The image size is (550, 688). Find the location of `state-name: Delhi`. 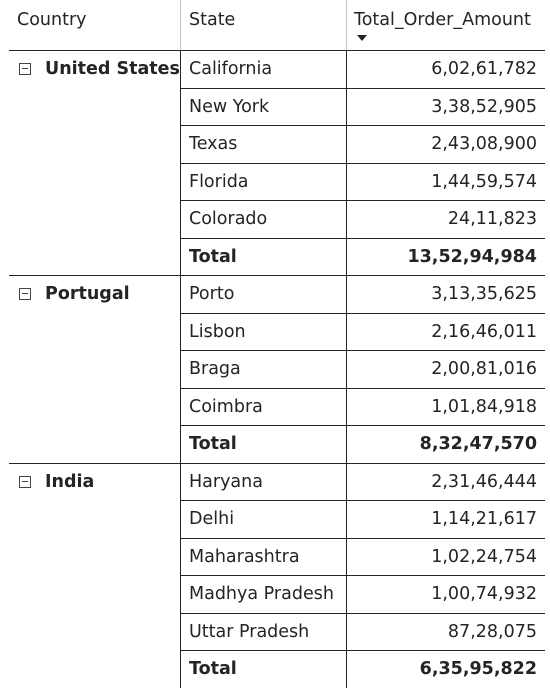

state-name: Delhi is located at coordinates (211, 519).